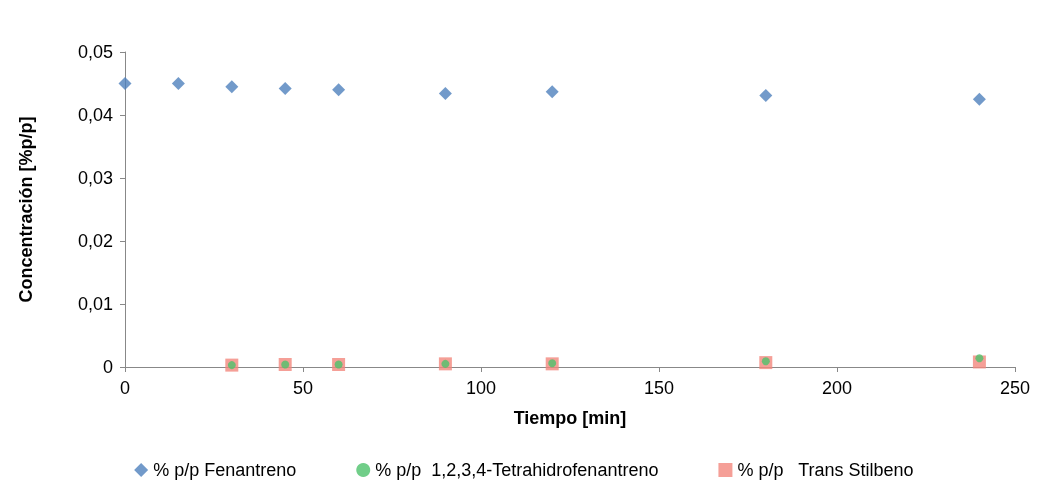 The height and width of the screenshot is (494, 1048). I want to click on y-tick-label: 0,02, so click(95, 241).